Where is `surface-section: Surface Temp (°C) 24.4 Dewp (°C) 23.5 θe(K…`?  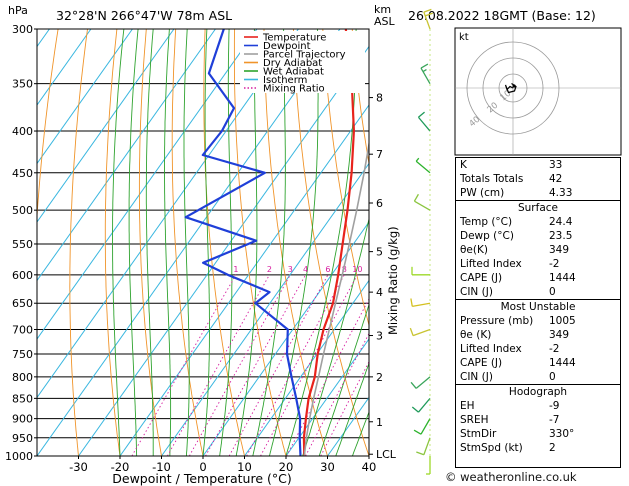 surface-section: Surface Temp (°C) 24.4 Dewp (°C) 23.5 θe(K… is located at coordinates (538, 249).